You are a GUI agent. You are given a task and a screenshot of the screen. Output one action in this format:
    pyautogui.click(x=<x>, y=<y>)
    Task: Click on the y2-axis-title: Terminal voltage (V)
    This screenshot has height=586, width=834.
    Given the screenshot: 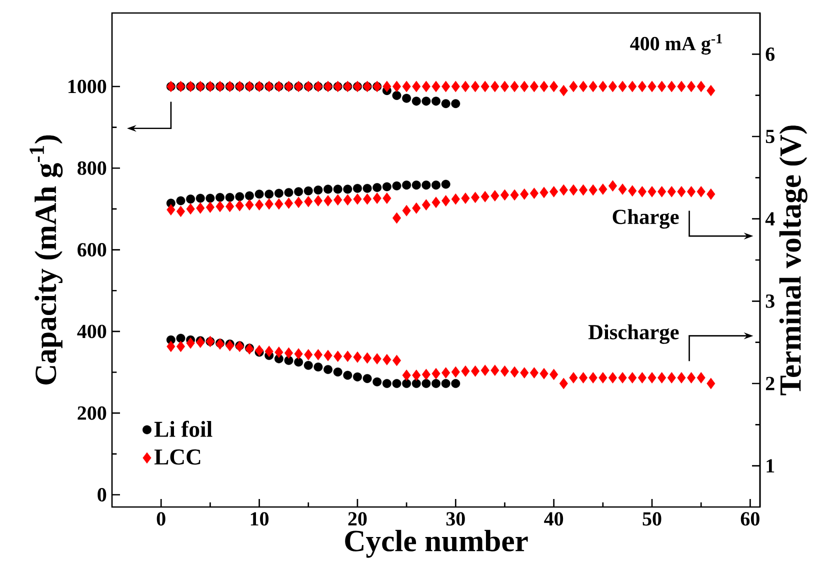 What is the action you would take?
    pyautogui.click(x=793, y=261)
    